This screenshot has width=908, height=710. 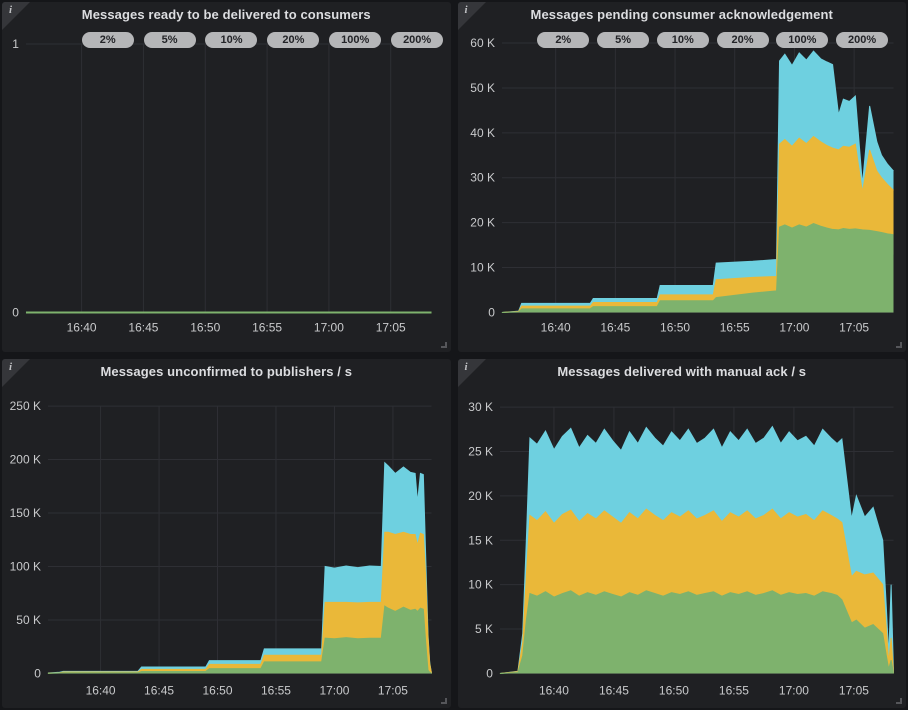 What do you see at coordinates (480, 540) in the screenshot?
I see `y-tick-label: 15 K` at bounding box center [480, 540].